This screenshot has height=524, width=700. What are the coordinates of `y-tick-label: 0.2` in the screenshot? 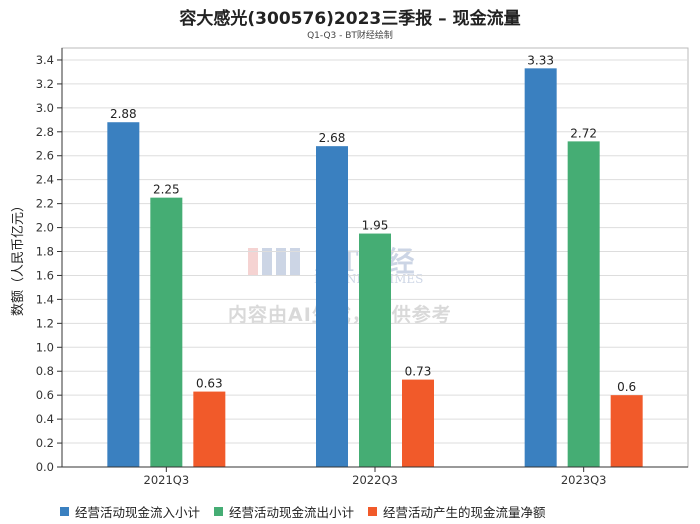 It's located at (45, 443).